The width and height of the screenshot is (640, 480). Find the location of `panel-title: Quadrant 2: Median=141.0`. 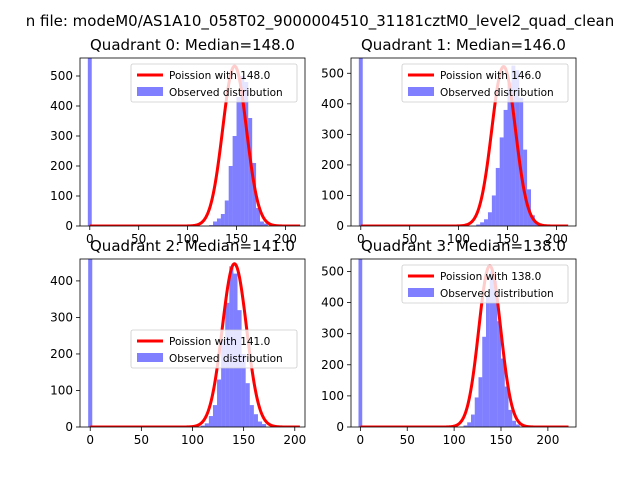

panel-title: Quadrant 2: Median=141.0 is located at coordinates (192, 246).